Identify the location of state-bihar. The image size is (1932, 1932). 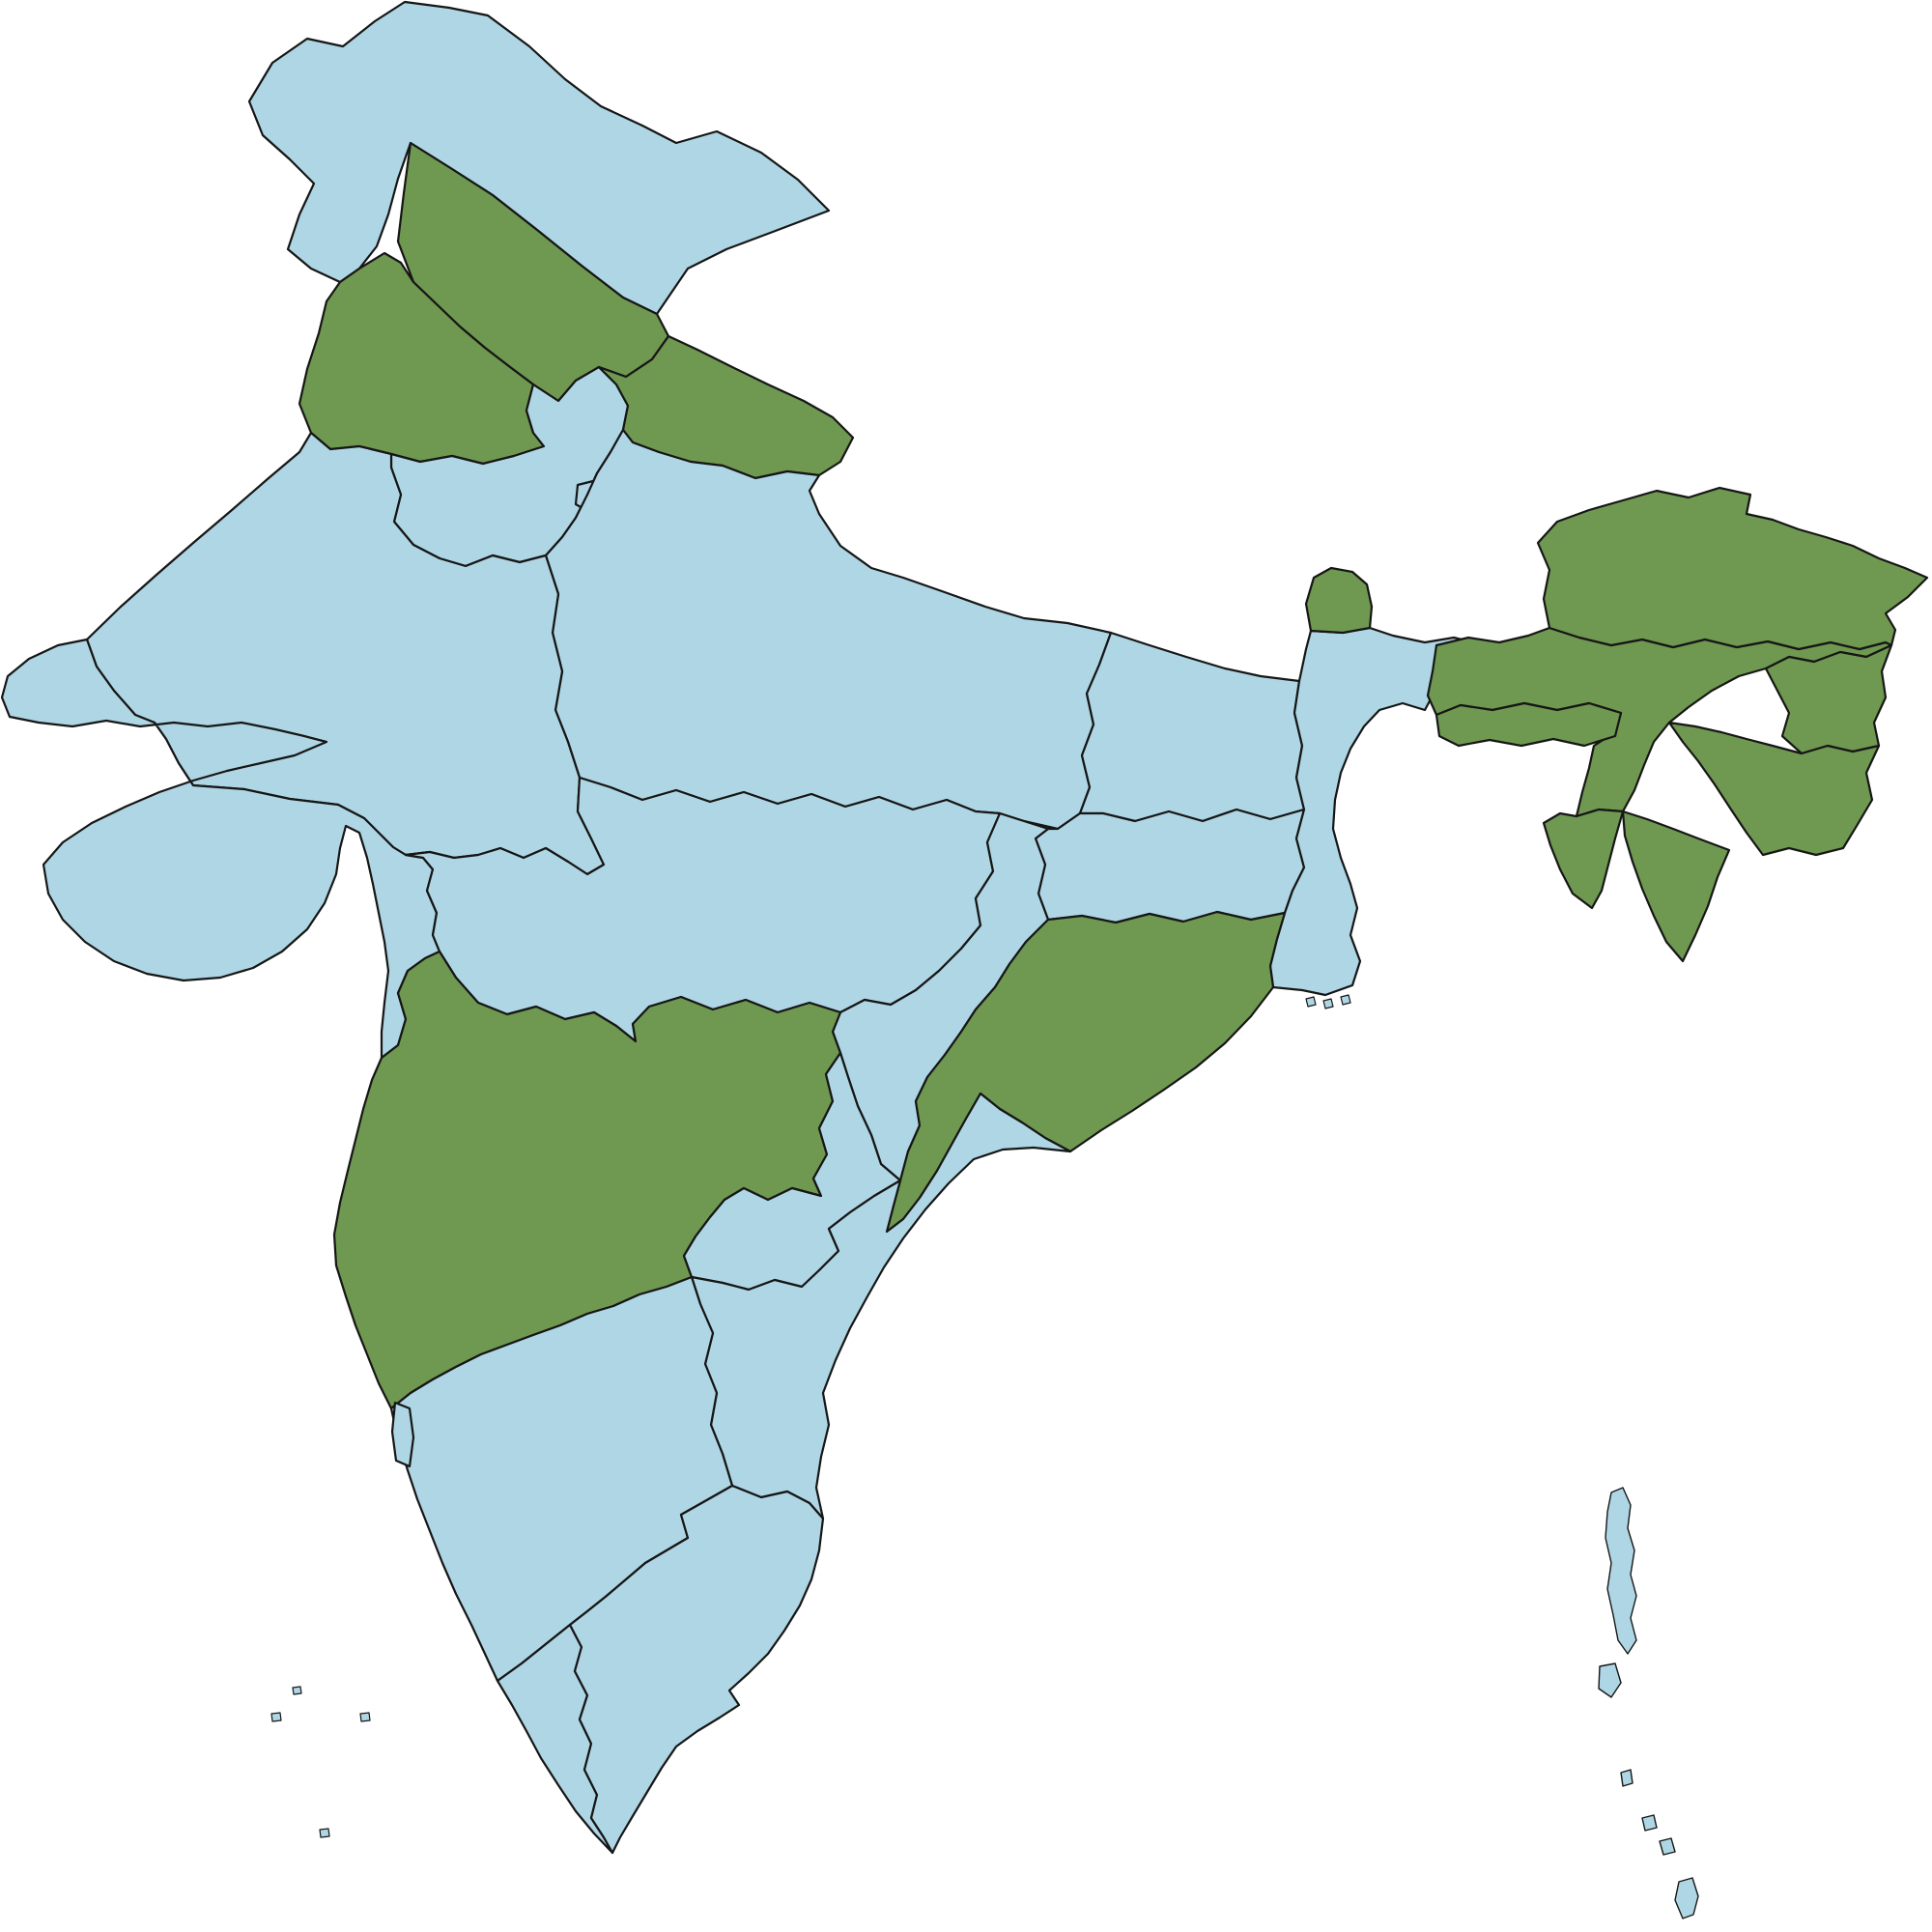
(1192, 727).